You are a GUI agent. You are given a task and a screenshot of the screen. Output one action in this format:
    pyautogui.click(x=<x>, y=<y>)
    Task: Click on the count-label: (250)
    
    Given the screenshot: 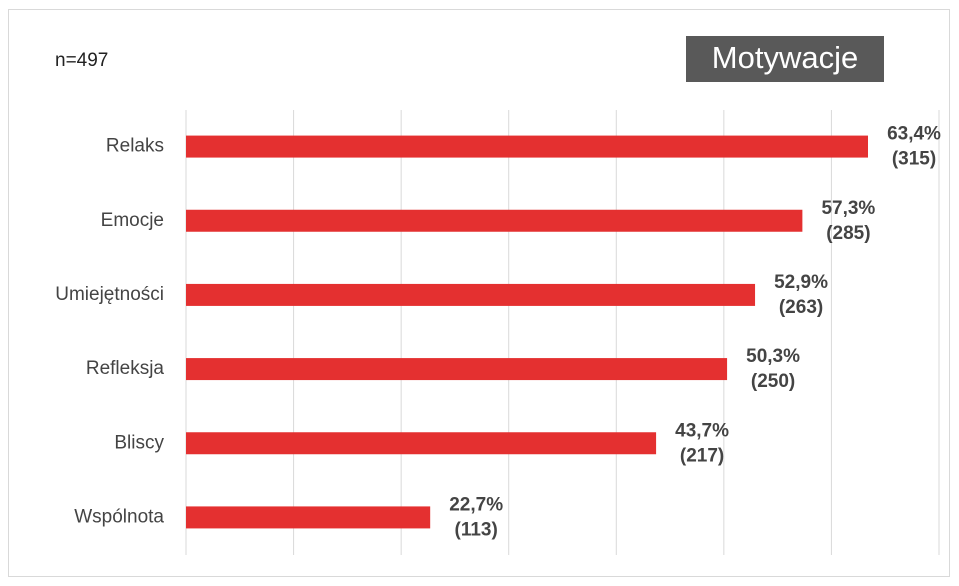 What is the action you would take?
    pyautogui.click(x=773, y=381)
    